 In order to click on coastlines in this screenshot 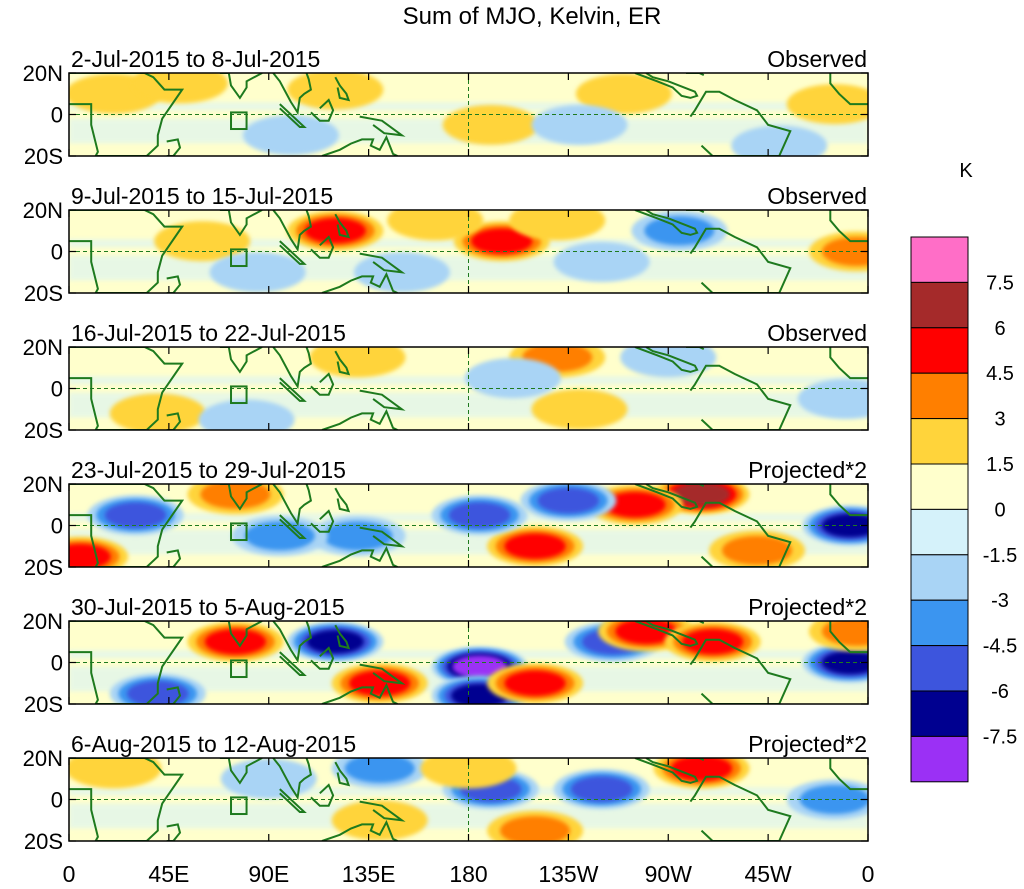, I will do `click(468, 525)`.